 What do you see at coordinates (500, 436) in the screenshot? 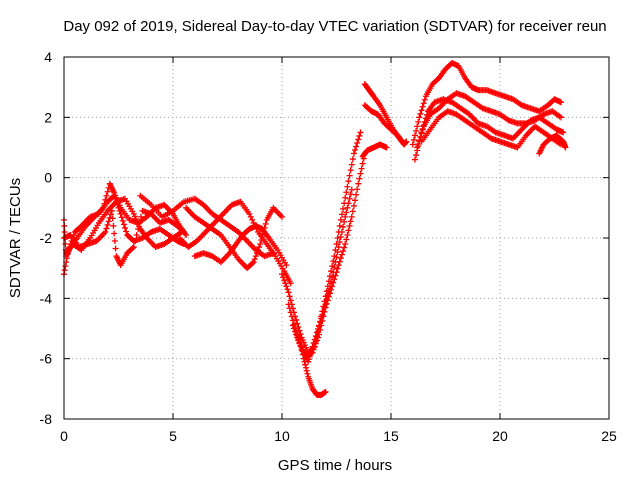
I see `x-tick-label: 20` at bounding box center [500, 436].